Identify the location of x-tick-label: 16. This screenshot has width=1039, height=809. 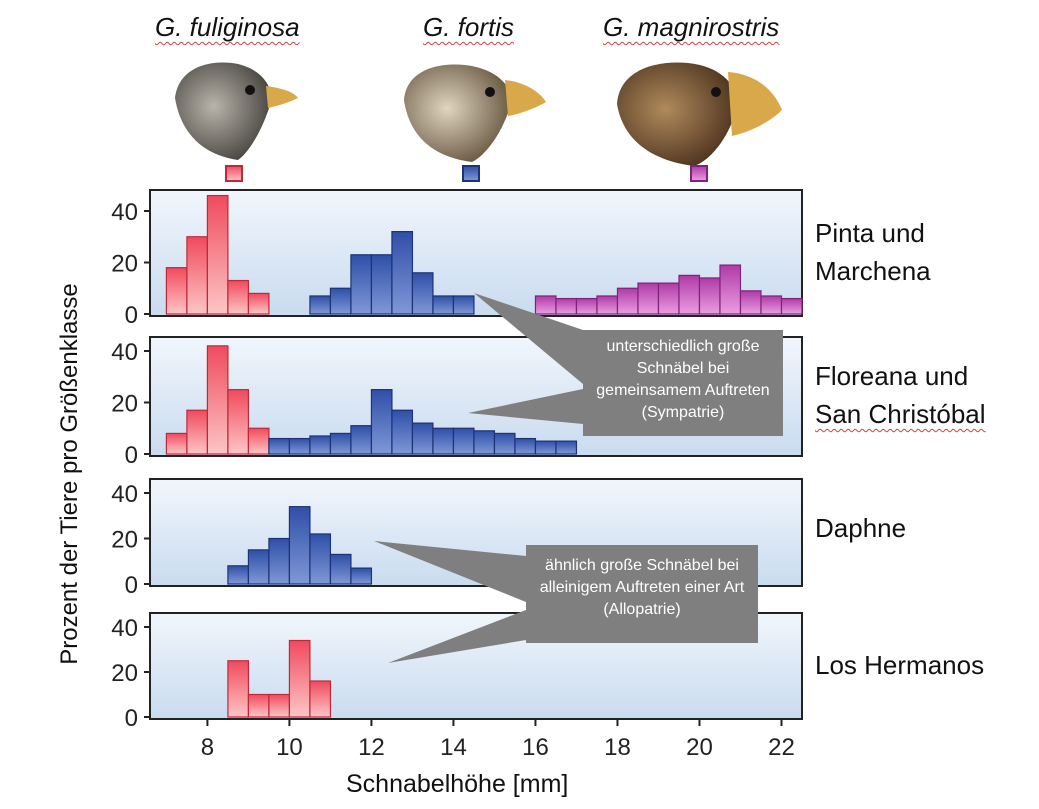
(535, 747).